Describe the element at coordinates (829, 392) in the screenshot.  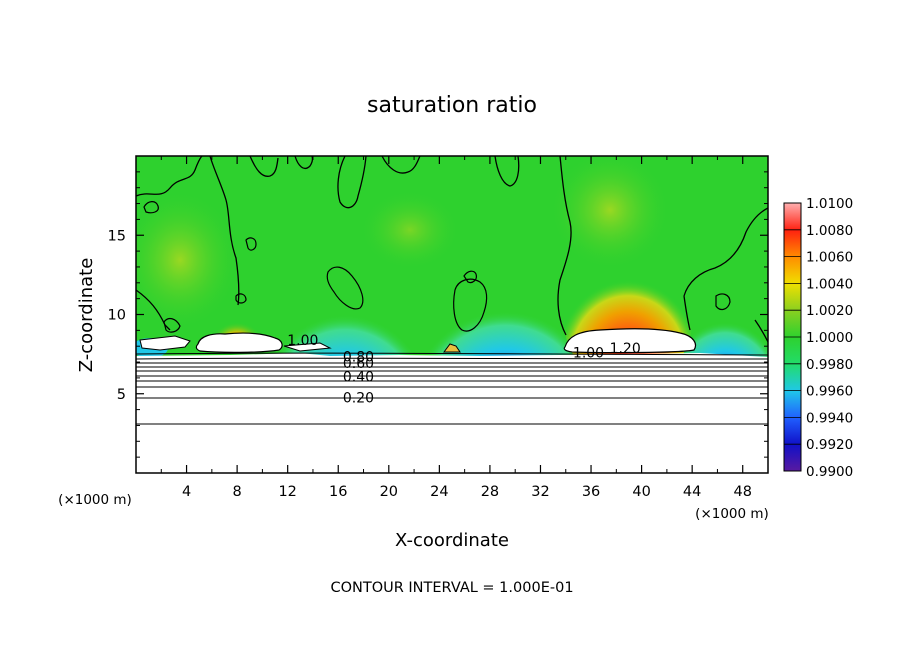
I see `colorbar-label: 0.9960` at that location.